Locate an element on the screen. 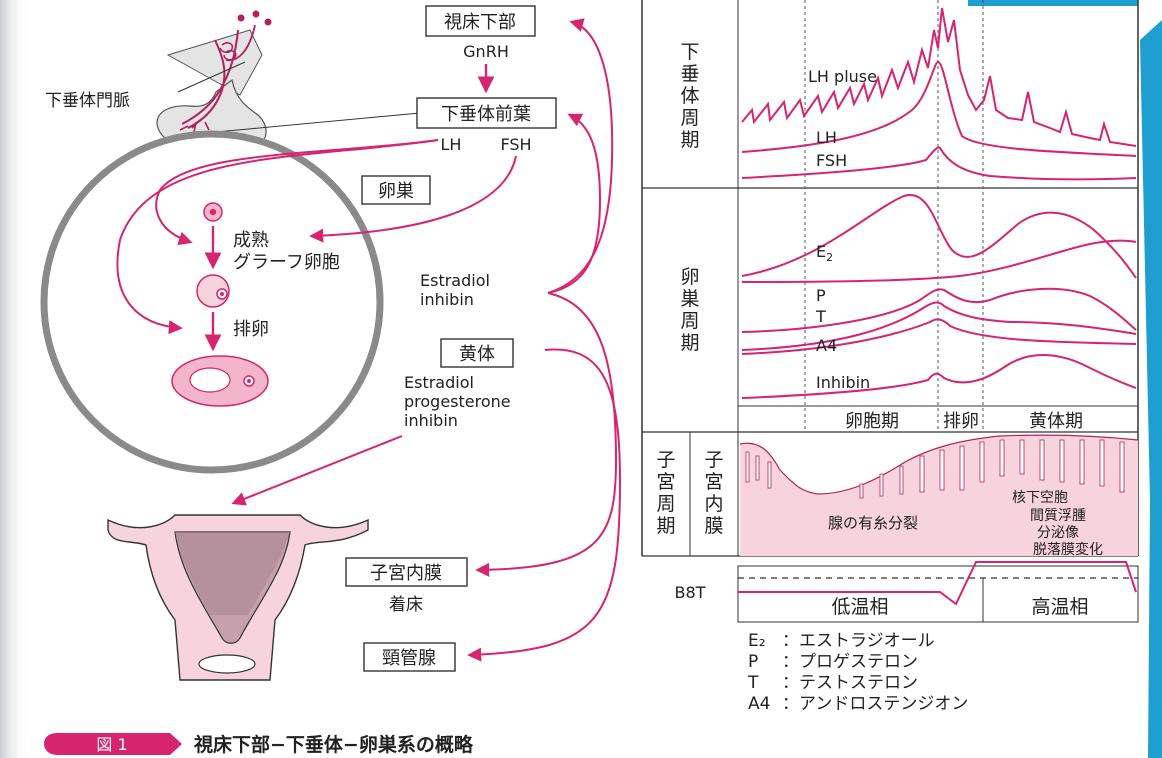 The height and width of the screenshot is (758, 1162). decidual-note: 脱落膜変化 is located at coordinates (1068, 549).